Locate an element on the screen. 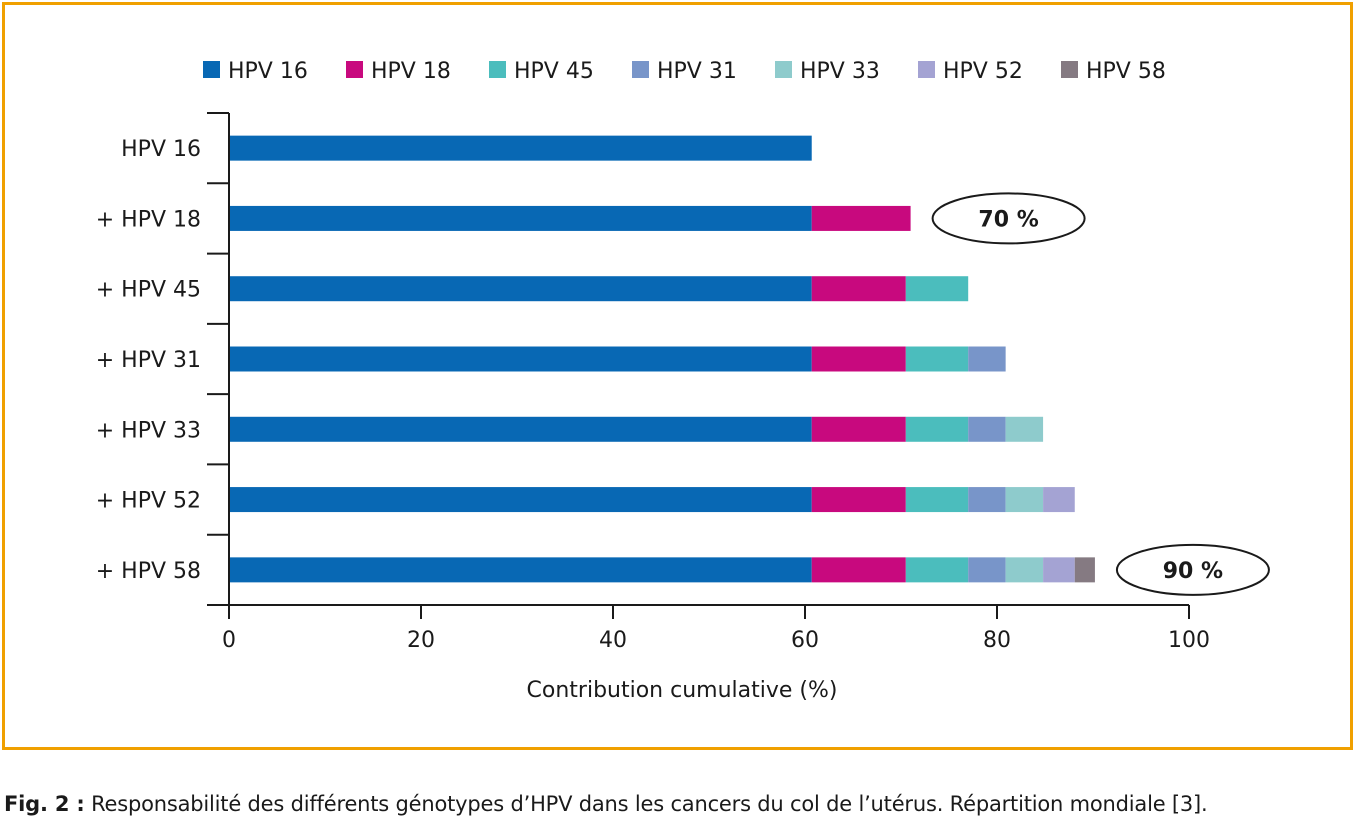 This screenshot has height=824, width=1359. annotations: 70 % 90 % is located at coordinates (1100, 394).